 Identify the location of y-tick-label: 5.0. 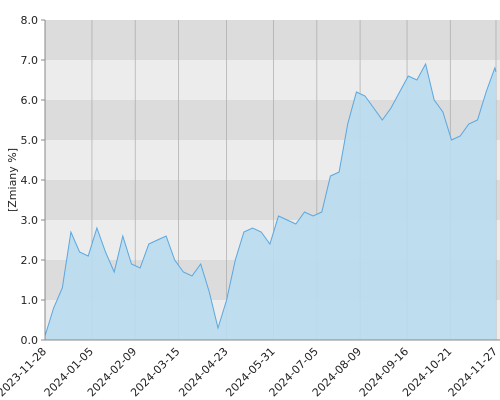
(30, 140).